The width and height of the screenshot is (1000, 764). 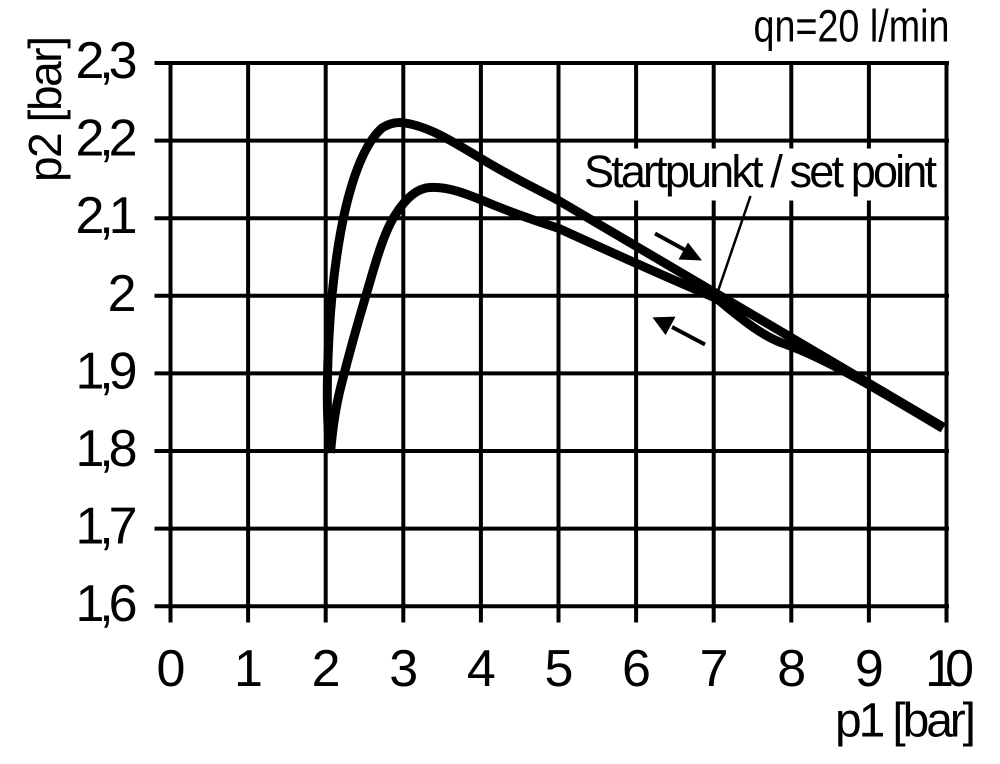 What do you see at coordinates (107, 604) in the screenshot?
I see `svg-text: 1,6` at bounding box center [107, 604].